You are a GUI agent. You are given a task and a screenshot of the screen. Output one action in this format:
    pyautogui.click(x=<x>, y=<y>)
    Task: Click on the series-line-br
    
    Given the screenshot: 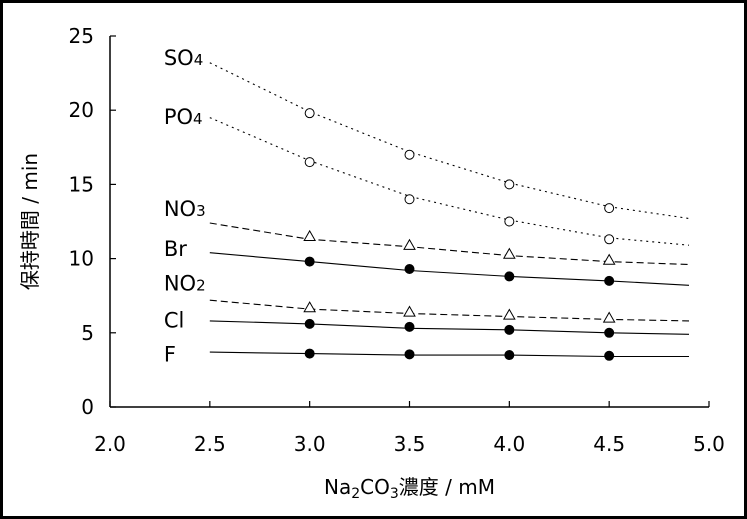 What is the action you would take?
    pyautogui.click(x=449, y=269)
    